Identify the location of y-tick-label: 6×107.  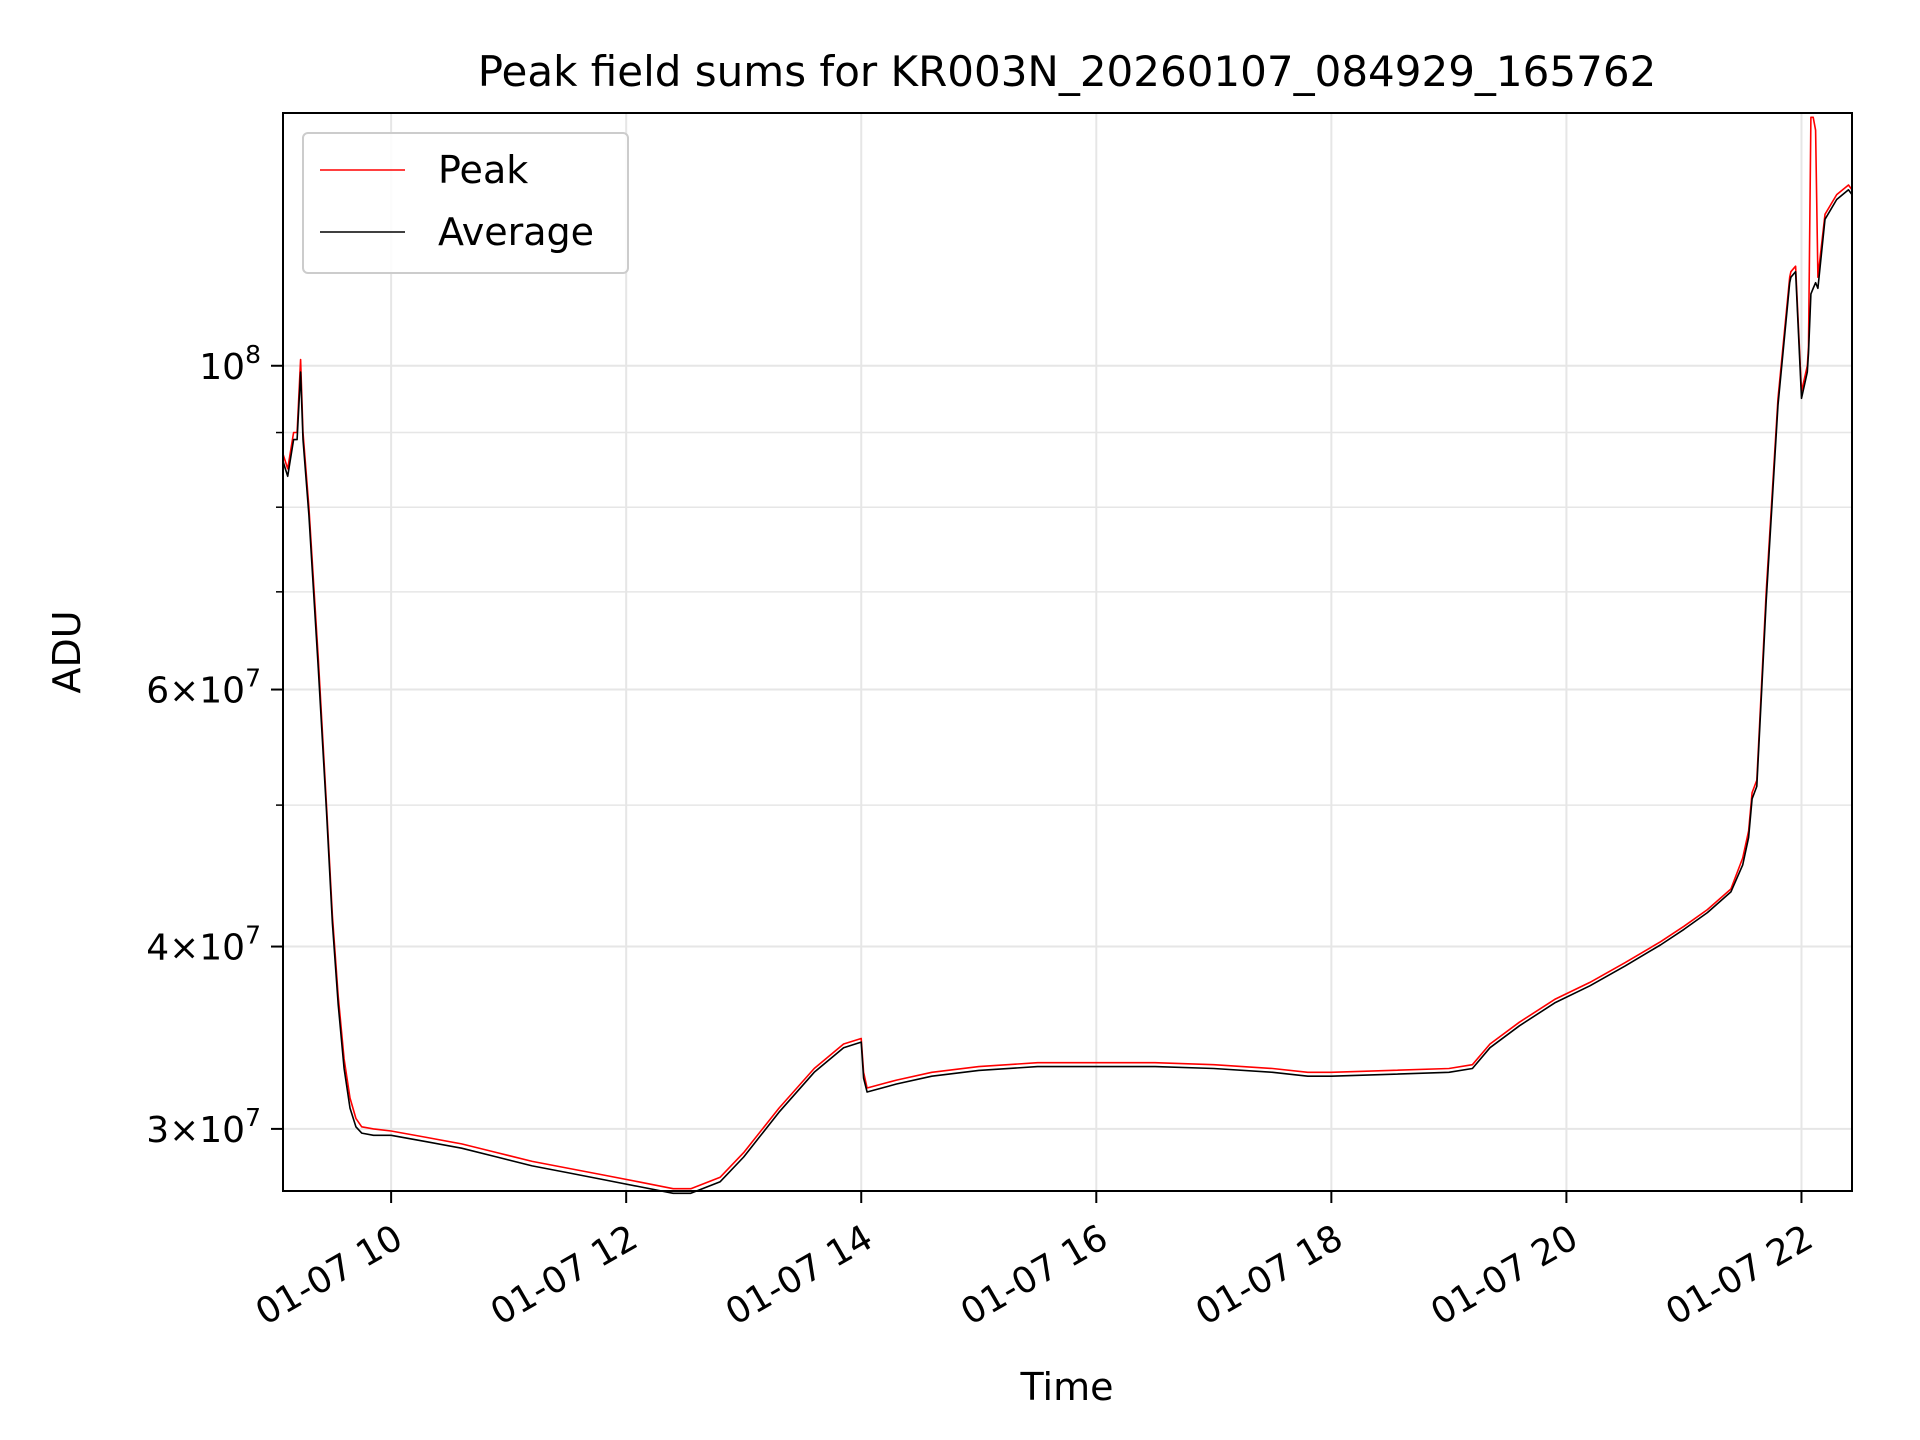
(203, 688).